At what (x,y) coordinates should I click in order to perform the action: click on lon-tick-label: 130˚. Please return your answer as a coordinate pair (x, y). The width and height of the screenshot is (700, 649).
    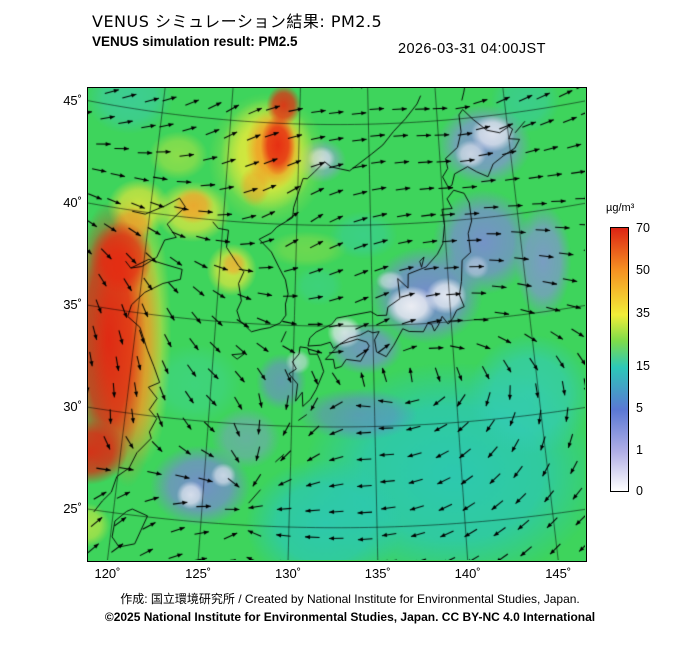
    Looking at the image, I should click on (288, 573).